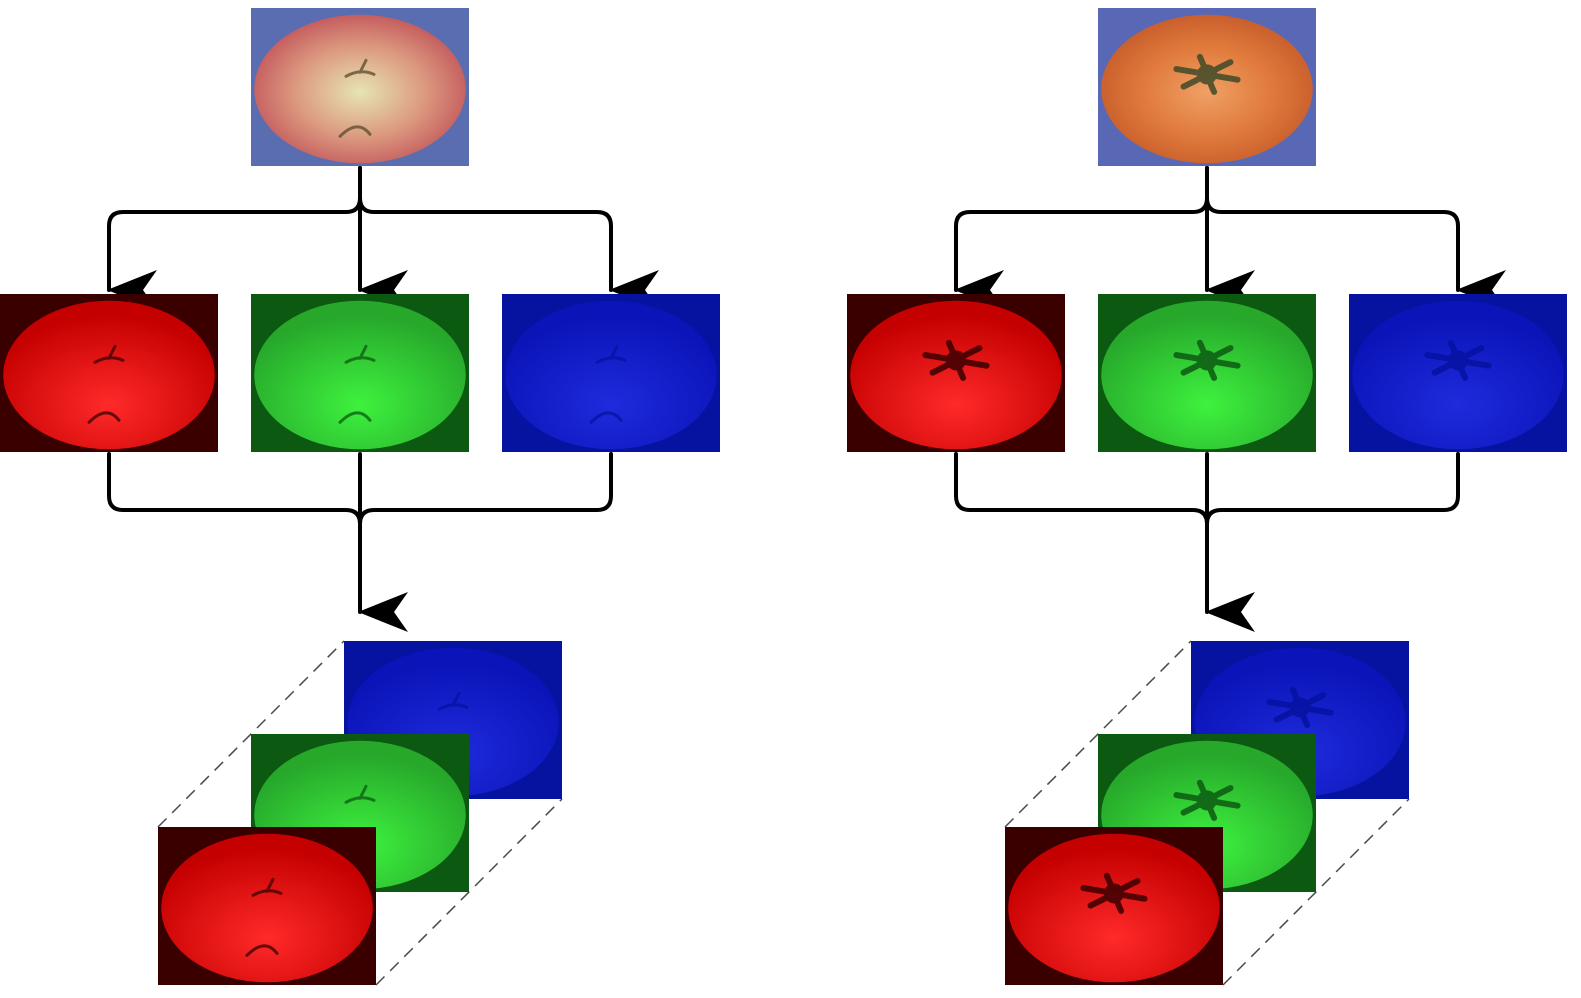 The image size is (1581, 998). What do you see at coordinates (1081, 238) in the screenshot?
I see `split-arrow-tomato-red` at bounding box center [1081, 238].